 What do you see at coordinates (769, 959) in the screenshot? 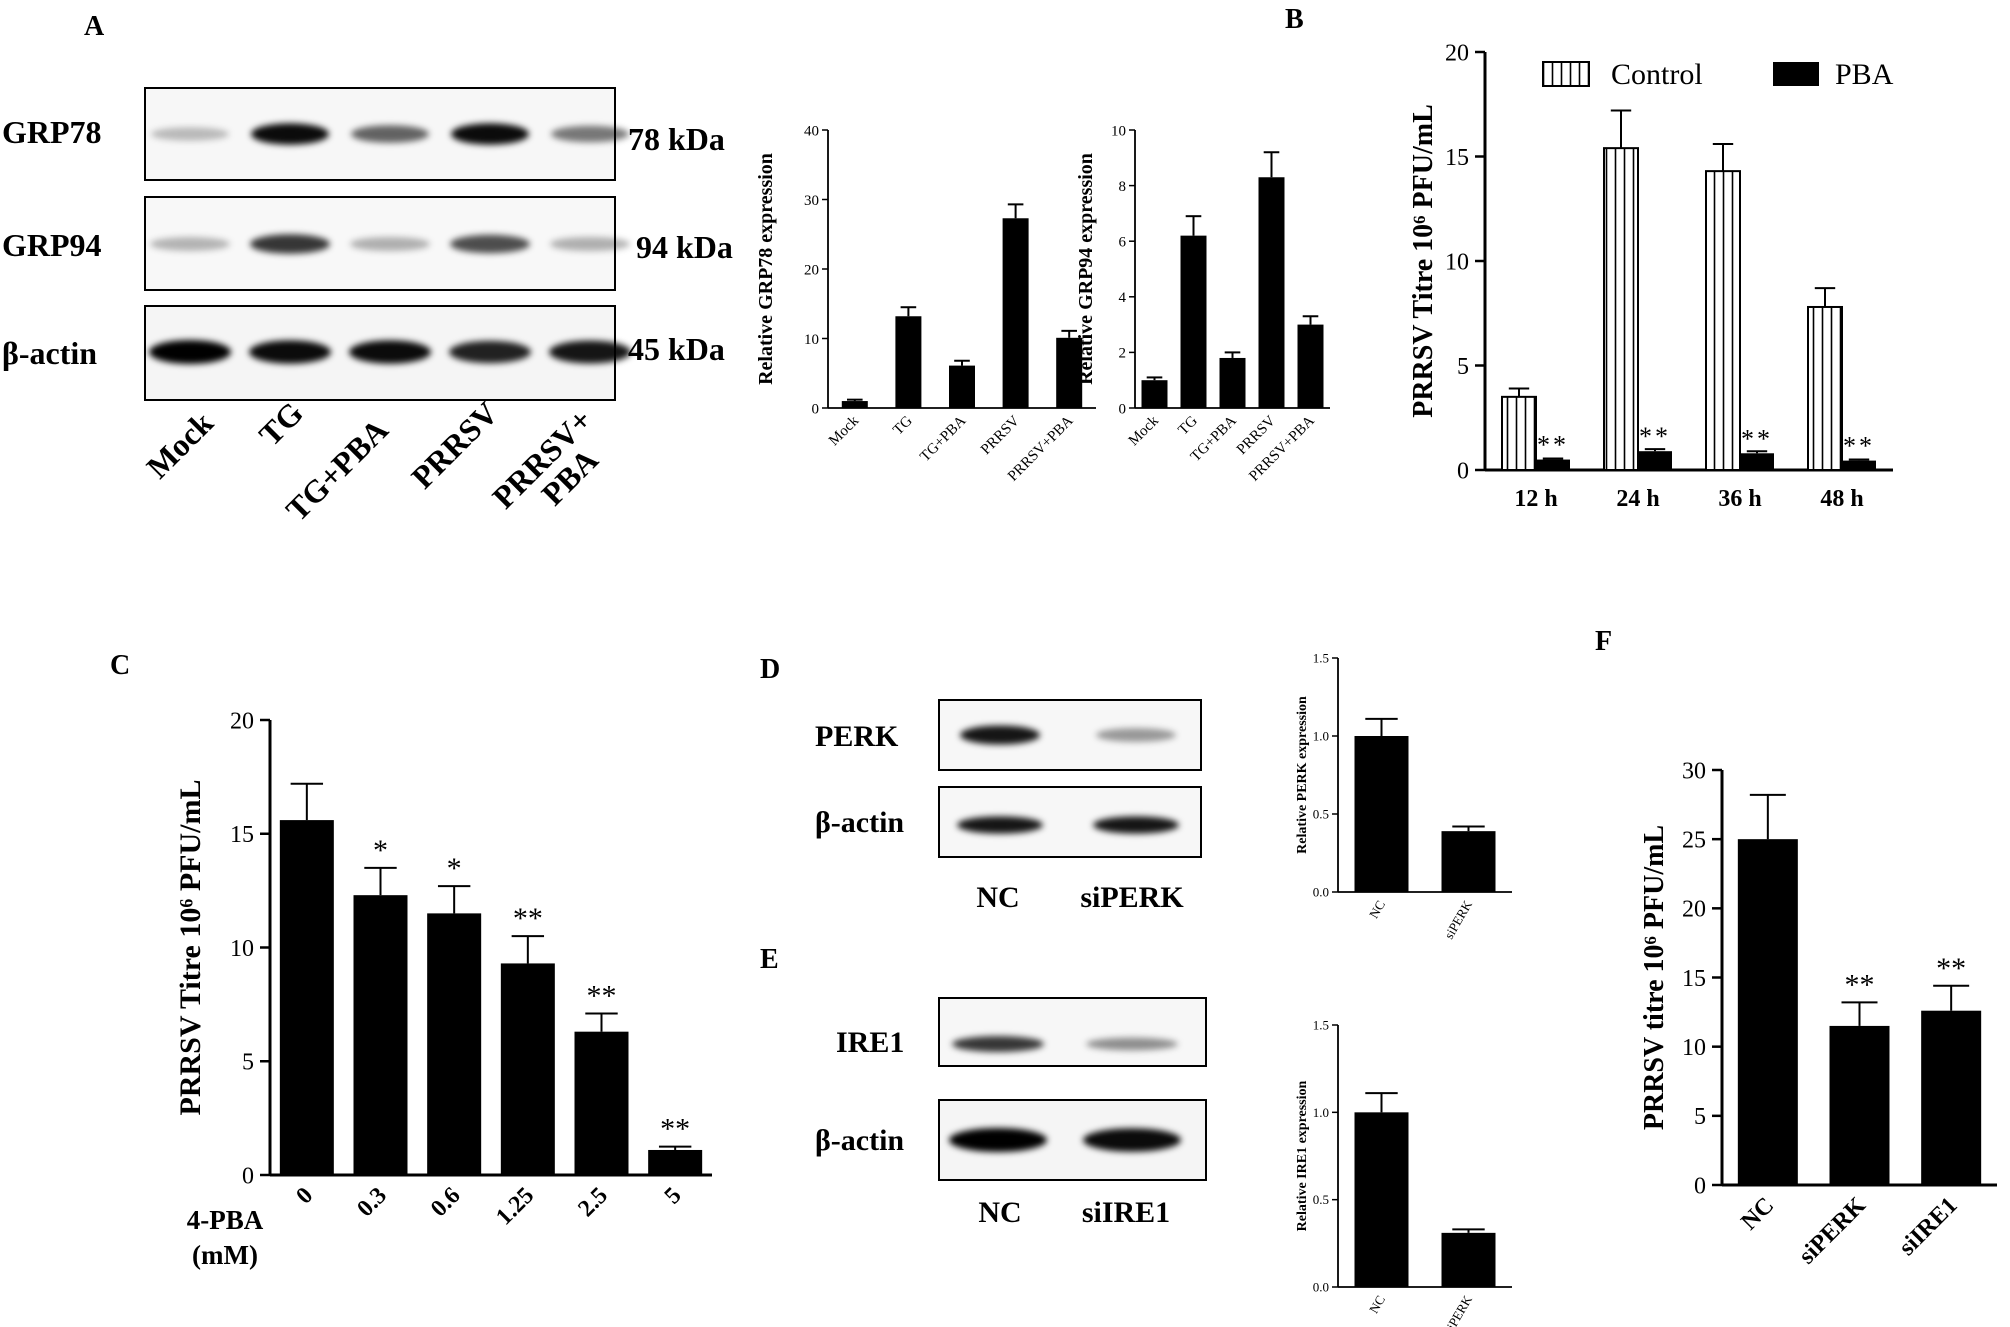
I see `panel-e-letter: E` at bounding box center [769, 959].